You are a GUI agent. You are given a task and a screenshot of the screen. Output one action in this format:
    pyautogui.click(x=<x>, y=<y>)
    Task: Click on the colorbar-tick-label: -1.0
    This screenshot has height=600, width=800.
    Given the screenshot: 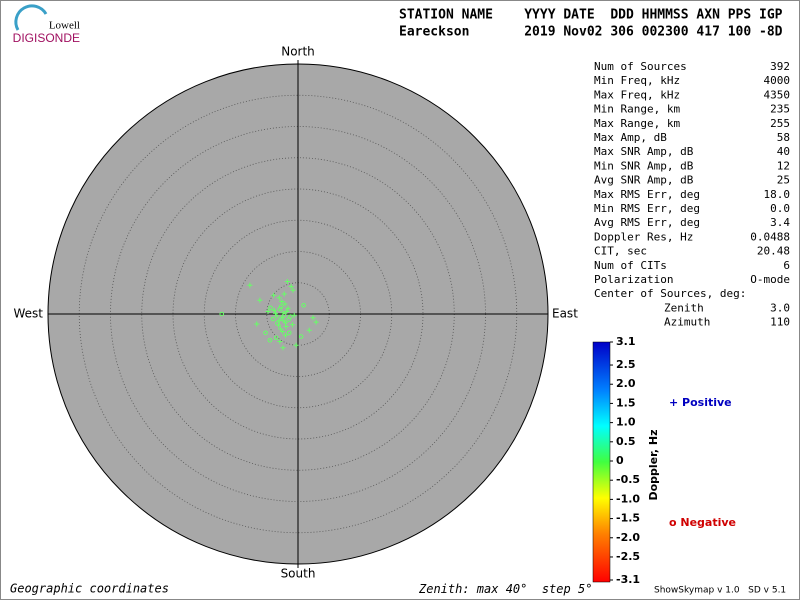 What is the action you would take?
    pyautogui.click(x=628, y=498)
    